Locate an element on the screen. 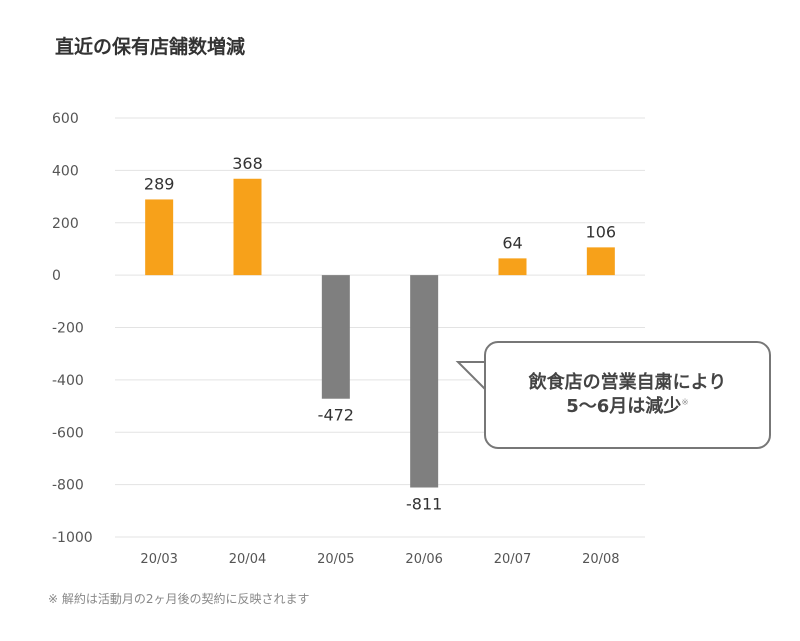  y-tick-label: 600 is located at coordinates (65, 119).